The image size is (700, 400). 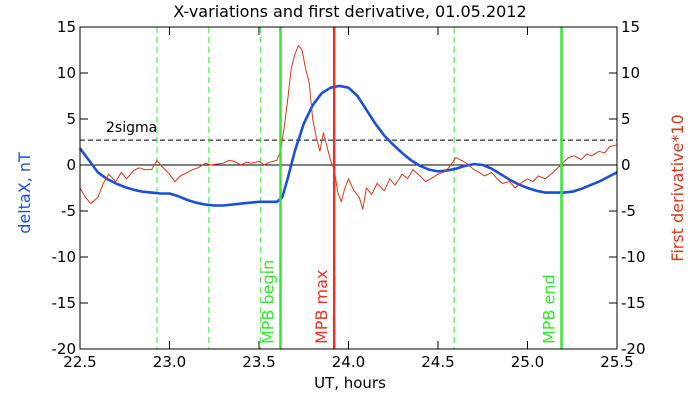 I want to click on x-tick-label-6: 25.5, so click(x=616, y=362).